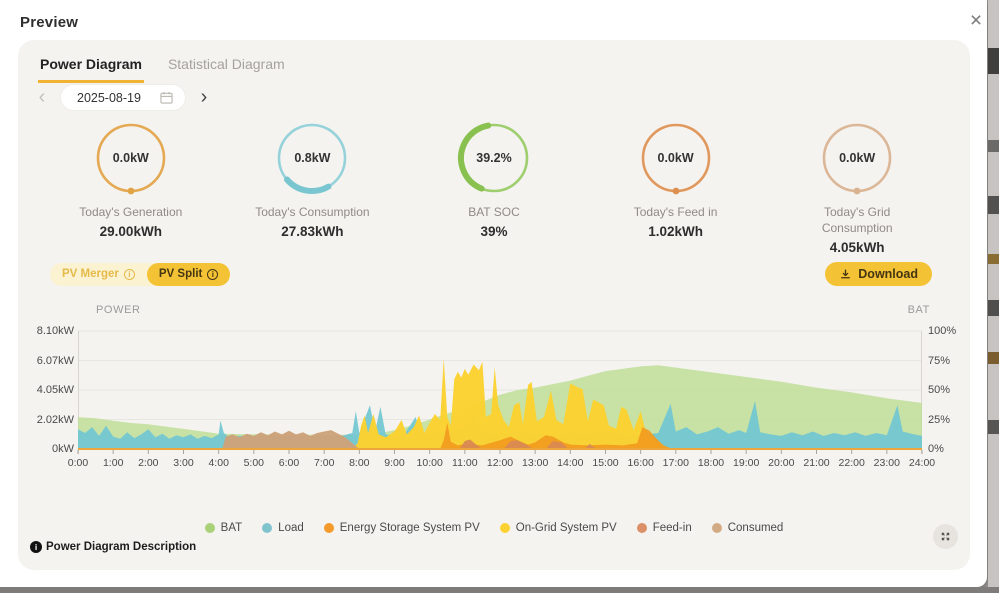  Describe the element at coordinates (888, 274) in the screenshot. I see `download-label: Download` at that location.